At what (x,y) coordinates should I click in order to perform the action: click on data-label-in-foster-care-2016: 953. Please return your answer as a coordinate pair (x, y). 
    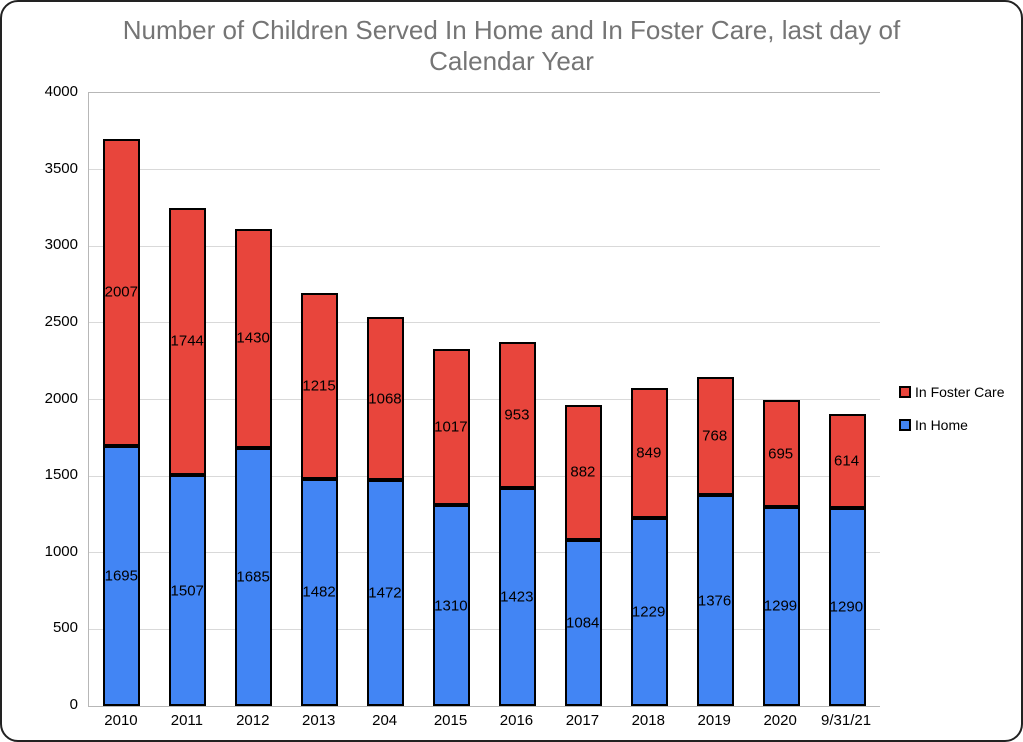
    Looking at the image, I should click on (517, 415).